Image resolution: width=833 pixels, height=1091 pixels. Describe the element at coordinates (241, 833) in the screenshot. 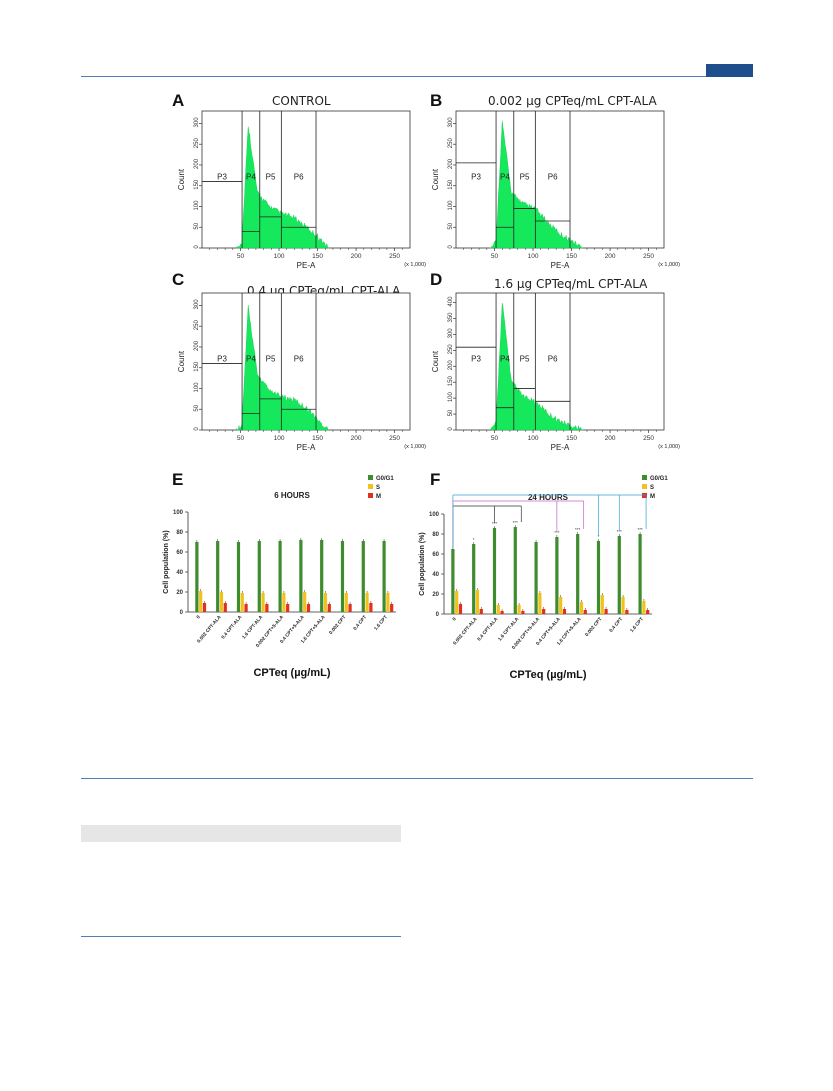

I see `gray-header-bar` at that location.